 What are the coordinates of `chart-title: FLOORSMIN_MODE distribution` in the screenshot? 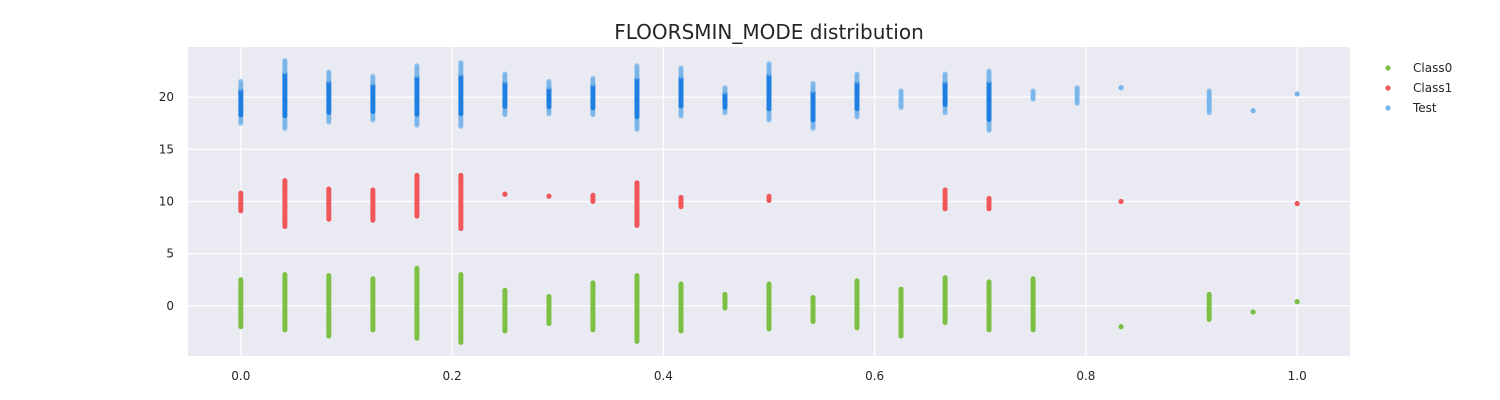 It's located at (769, 32).